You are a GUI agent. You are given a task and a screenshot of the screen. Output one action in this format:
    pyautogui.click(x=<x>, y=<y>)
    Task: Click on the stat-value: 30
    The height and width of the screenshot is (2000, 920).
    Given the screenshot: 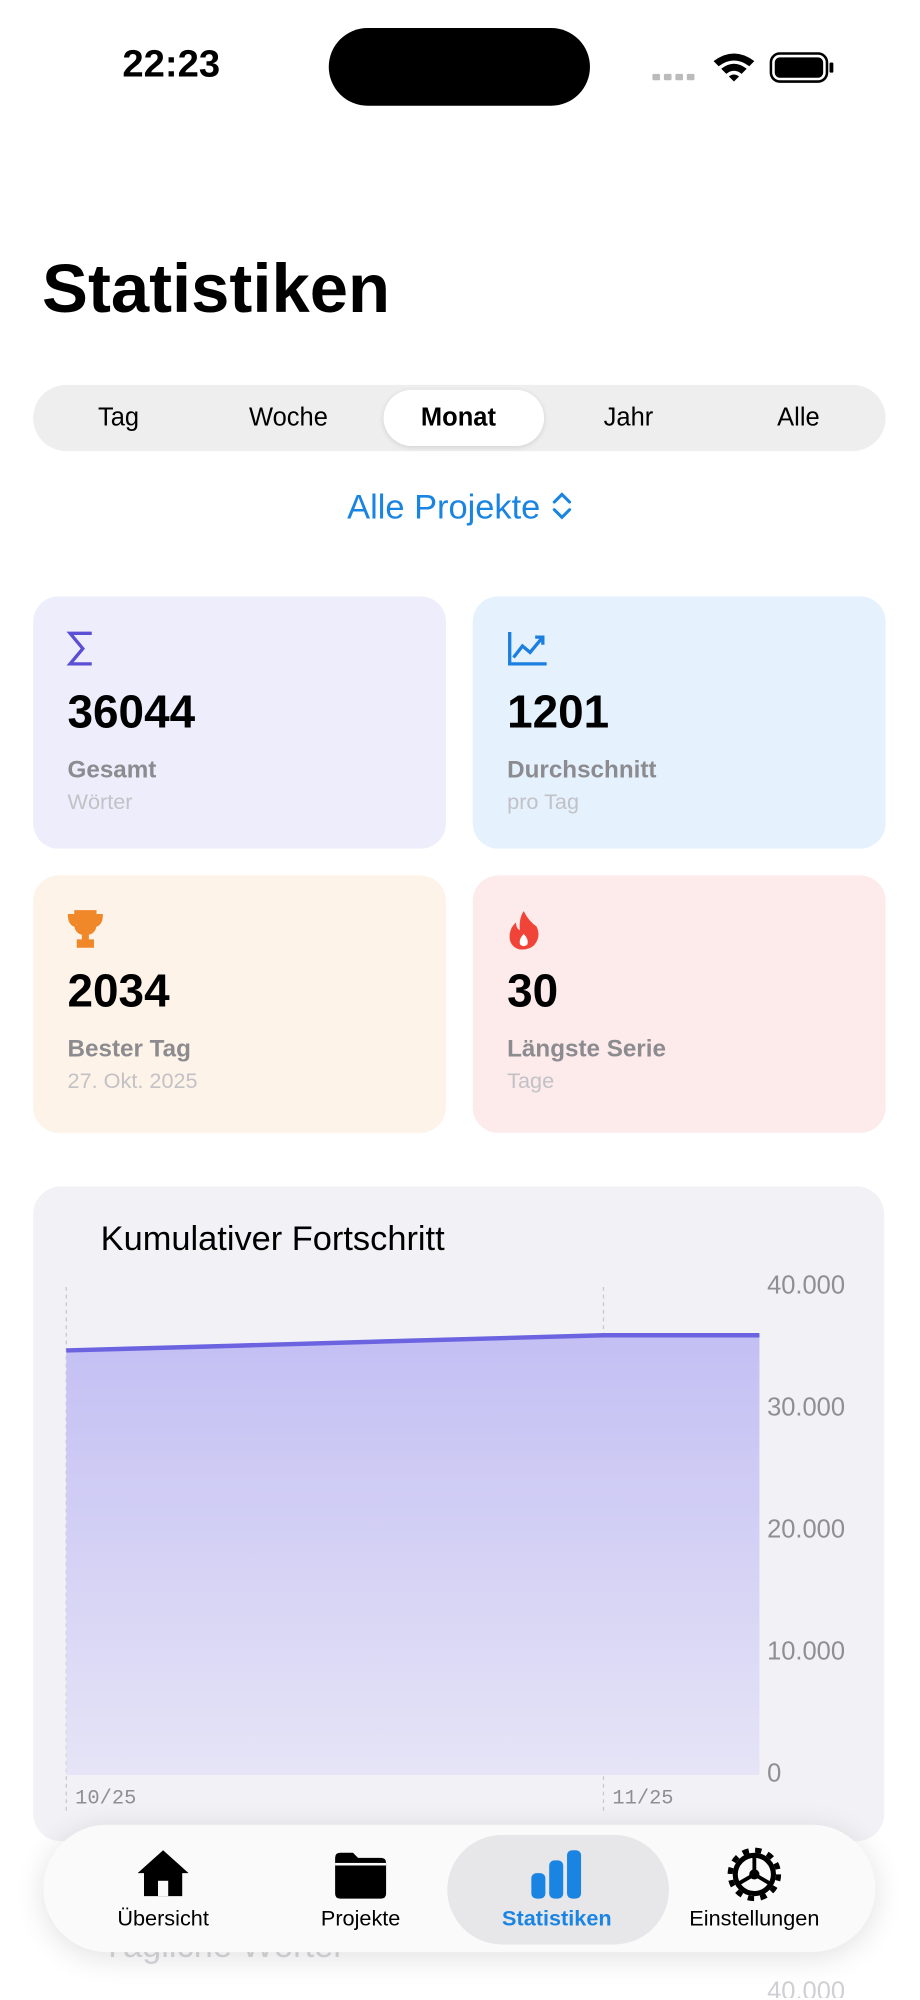 What is the action you would take?
    pyautogui.click(x=533, y=990)
    